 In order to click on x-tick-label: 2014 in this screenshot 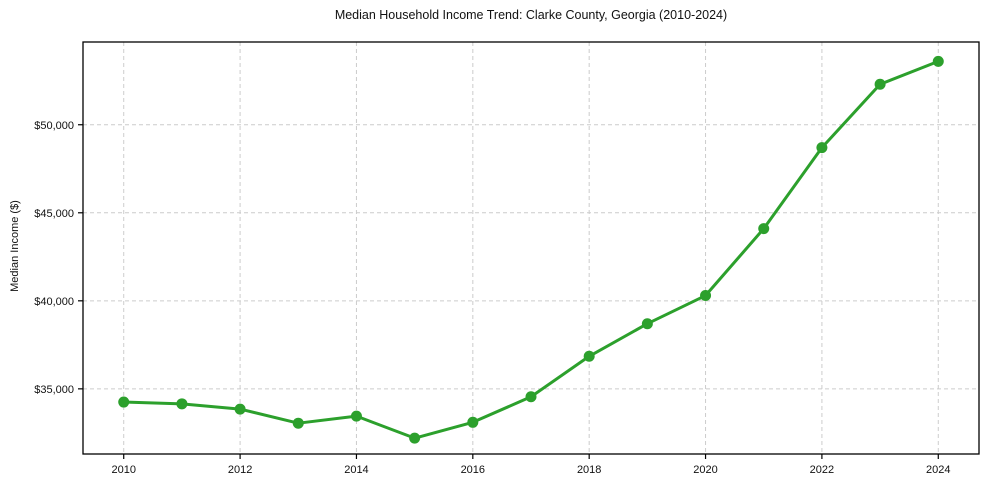, I will do `click(356, 470)`.